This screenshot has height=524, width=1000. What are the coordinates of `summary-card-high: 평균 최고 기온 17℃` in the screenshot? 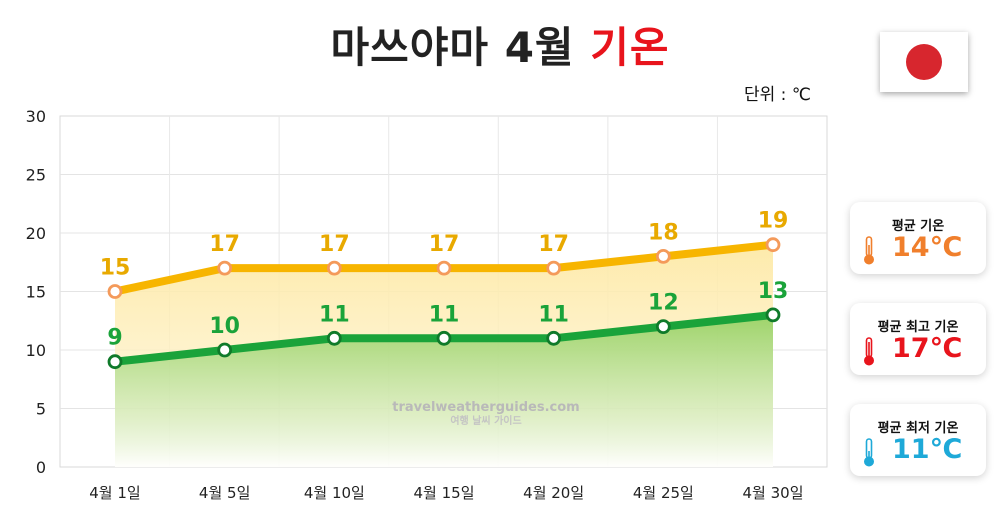 It's located at (918, 339).